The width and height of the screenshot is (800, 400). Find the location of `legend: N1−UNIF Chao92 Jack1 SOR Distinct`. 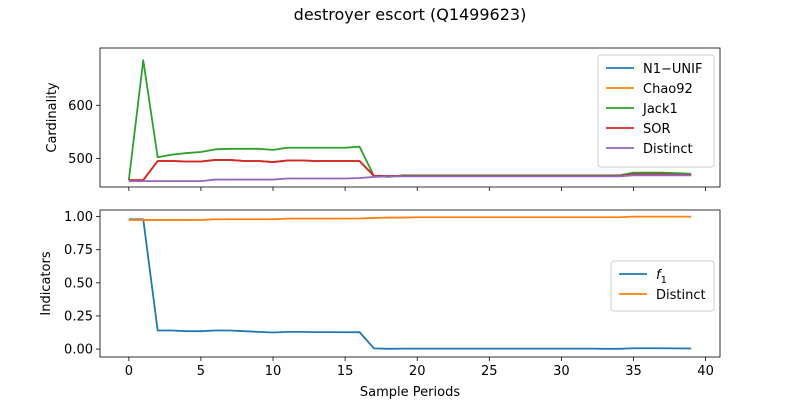

legend: N1−UNIF Chao92 Jack1 SOR Distinct is located at coordinates (656, 111).